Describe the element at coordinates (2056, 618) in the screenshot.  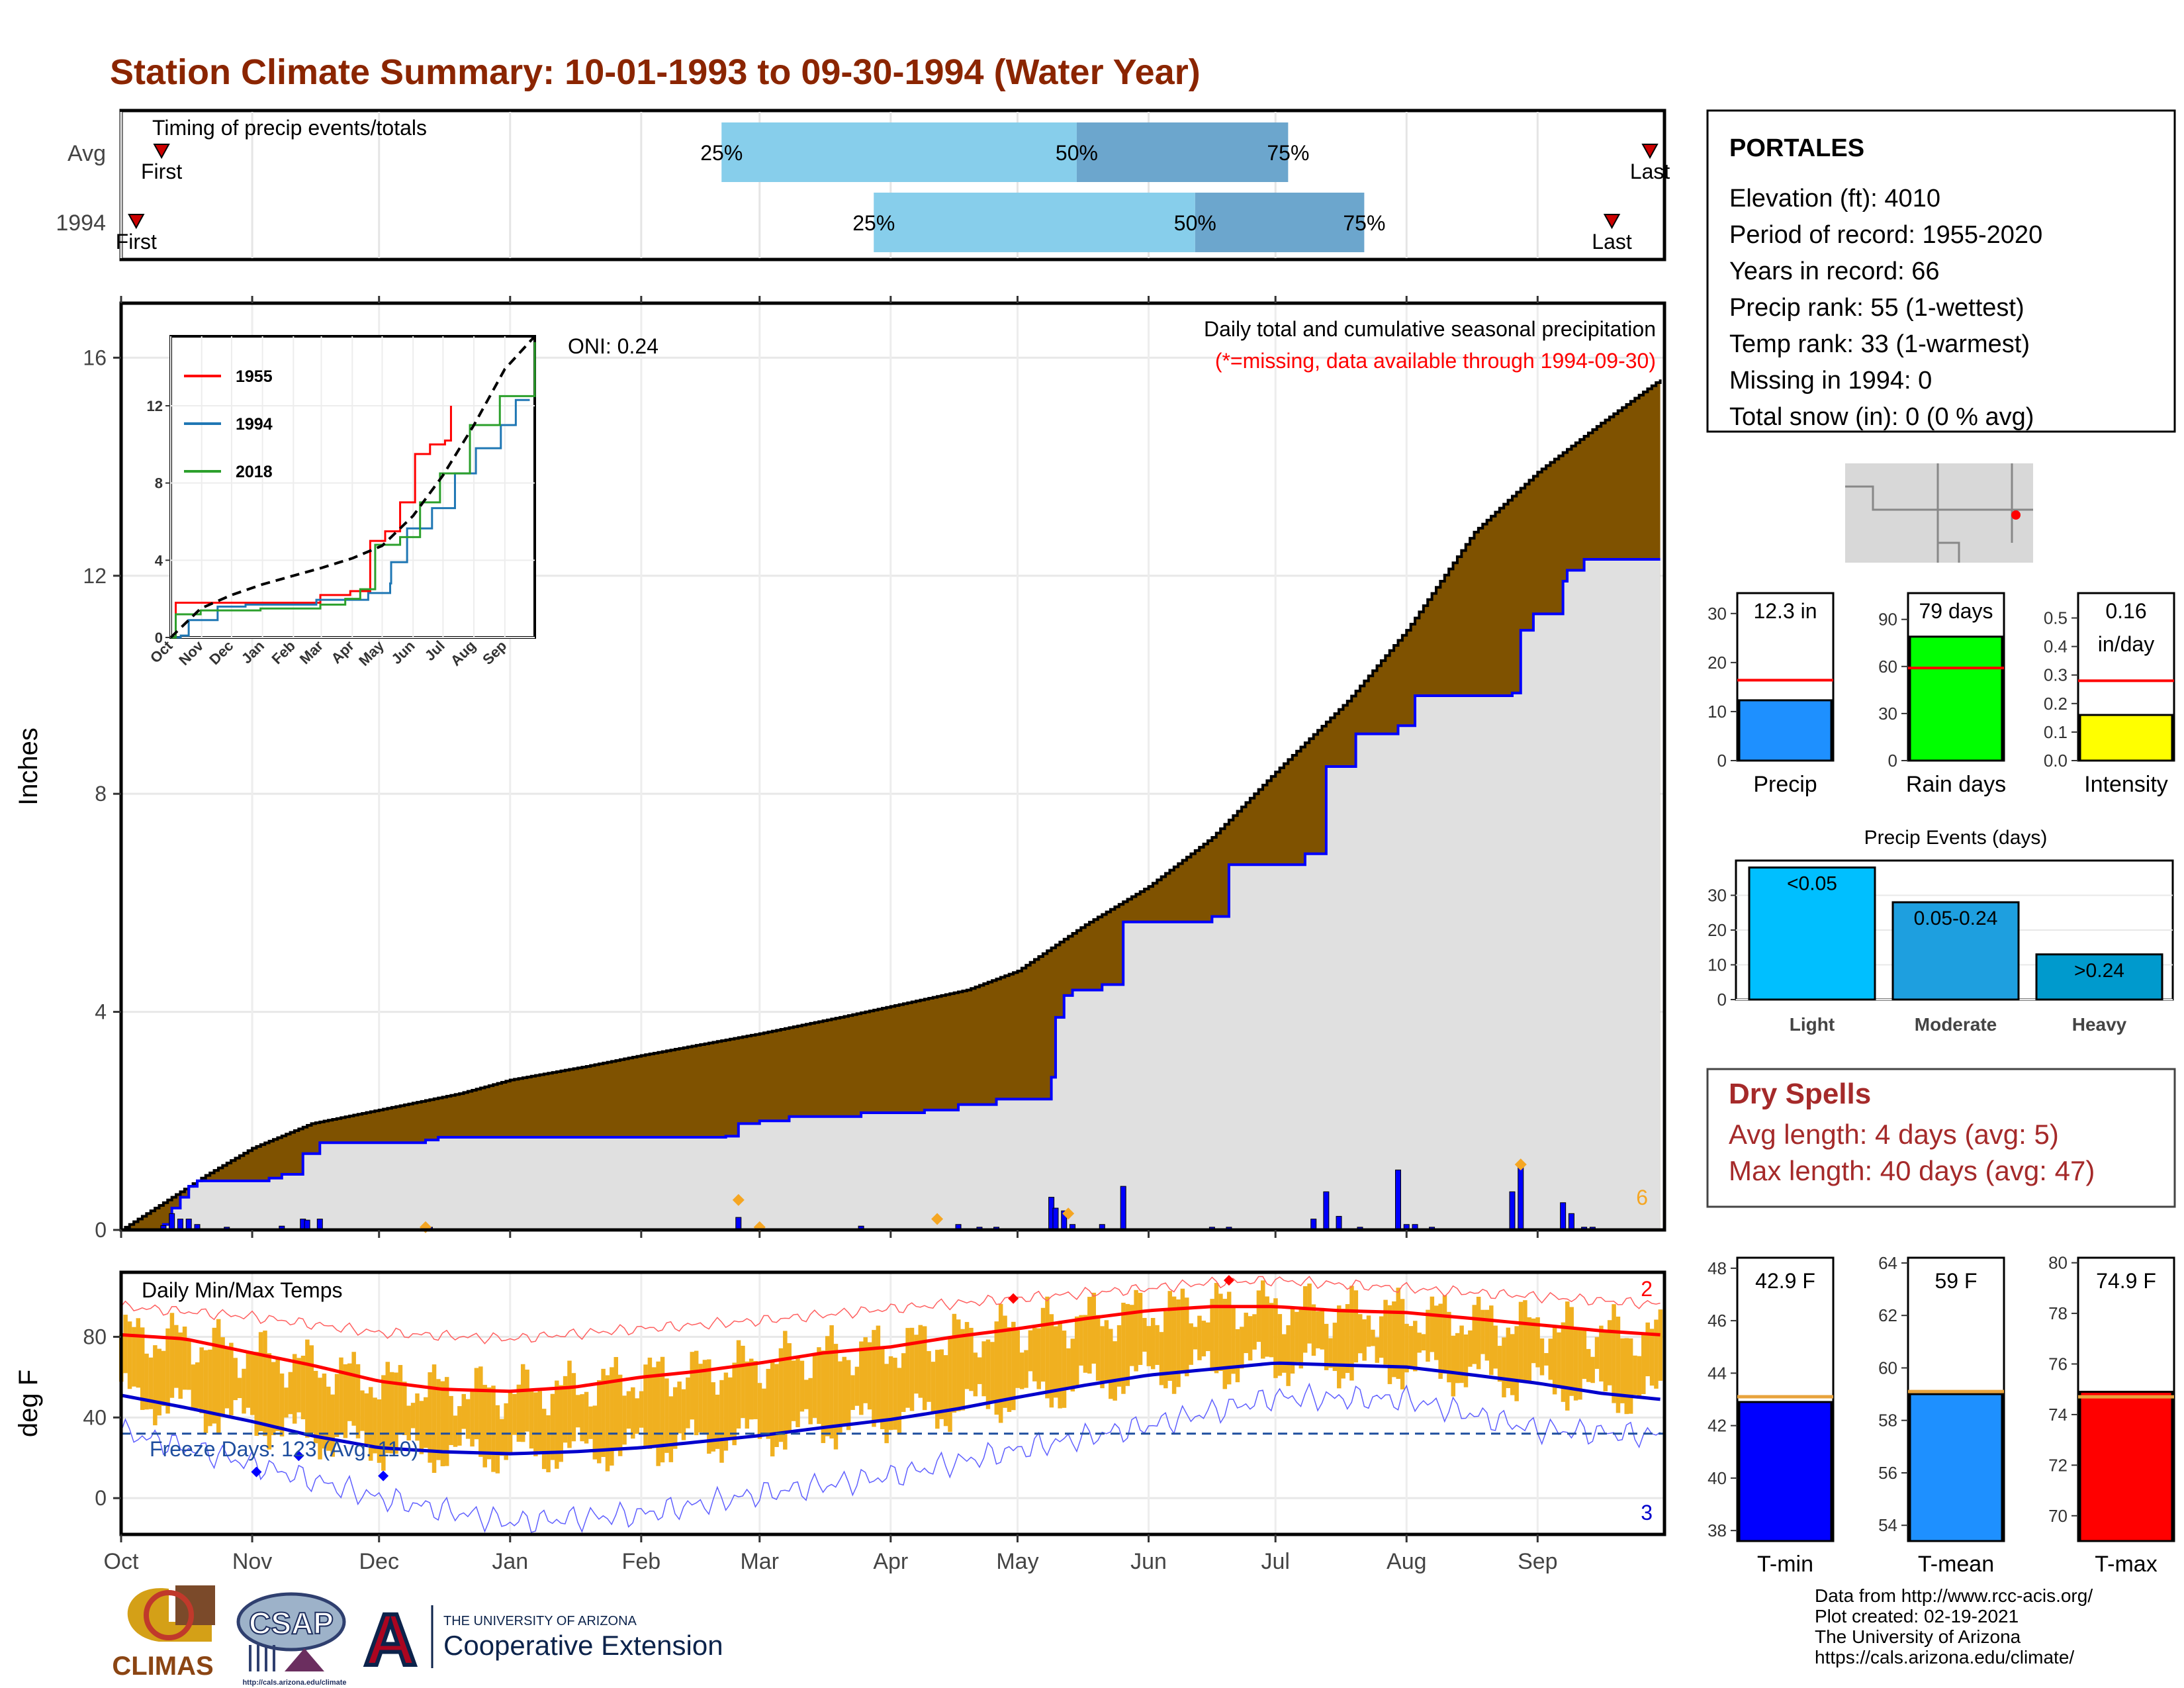
I see `mini-bar-tick-label: 0.5` at that location.